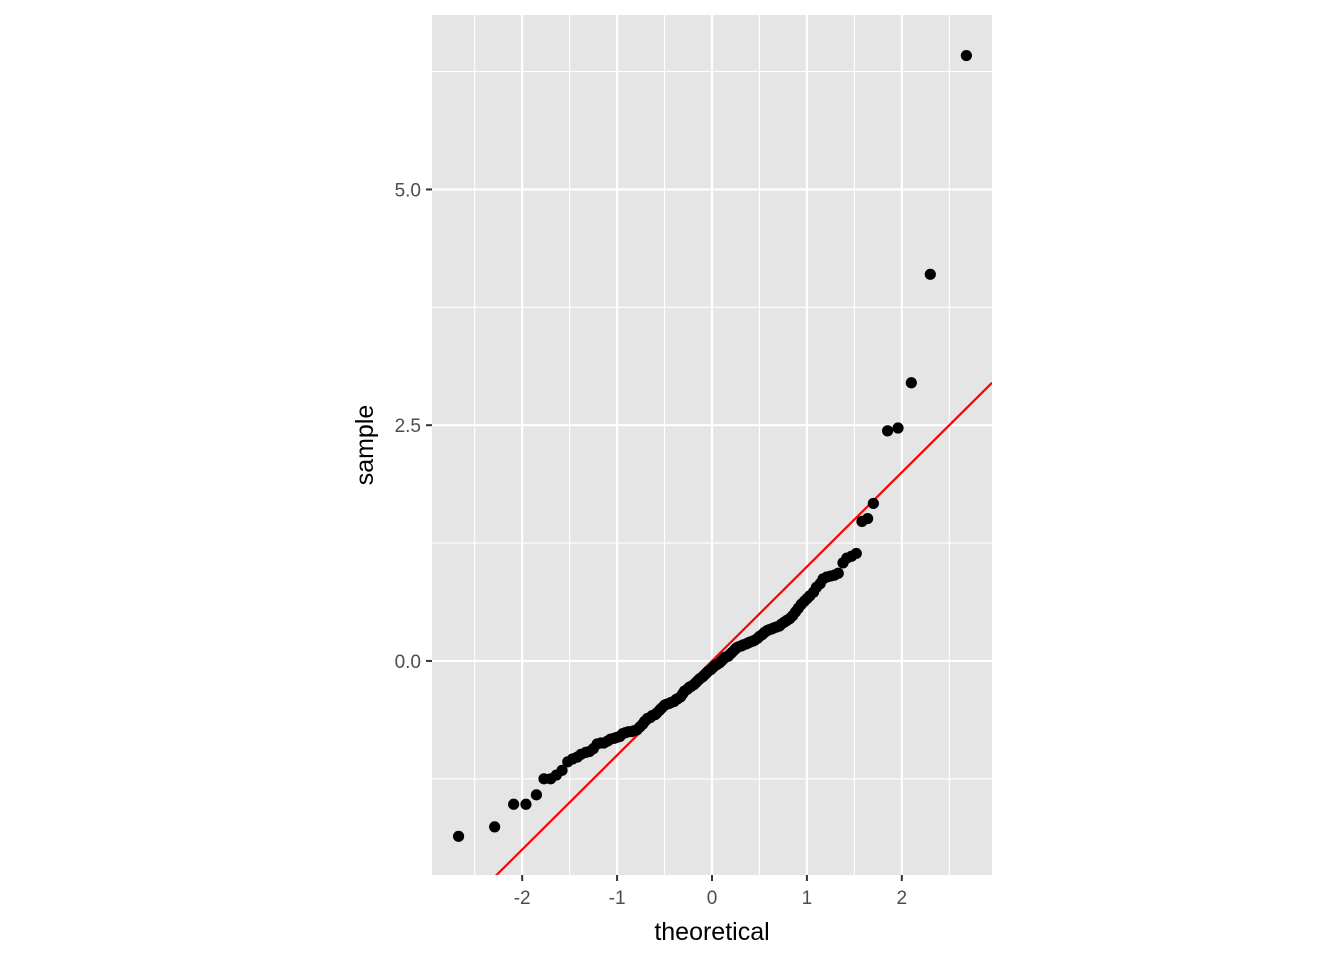  What do you see at coordinates (408, 190) in the screenshot?
I see `y-tick-label: 5.0` at bounding box center [408, 190].